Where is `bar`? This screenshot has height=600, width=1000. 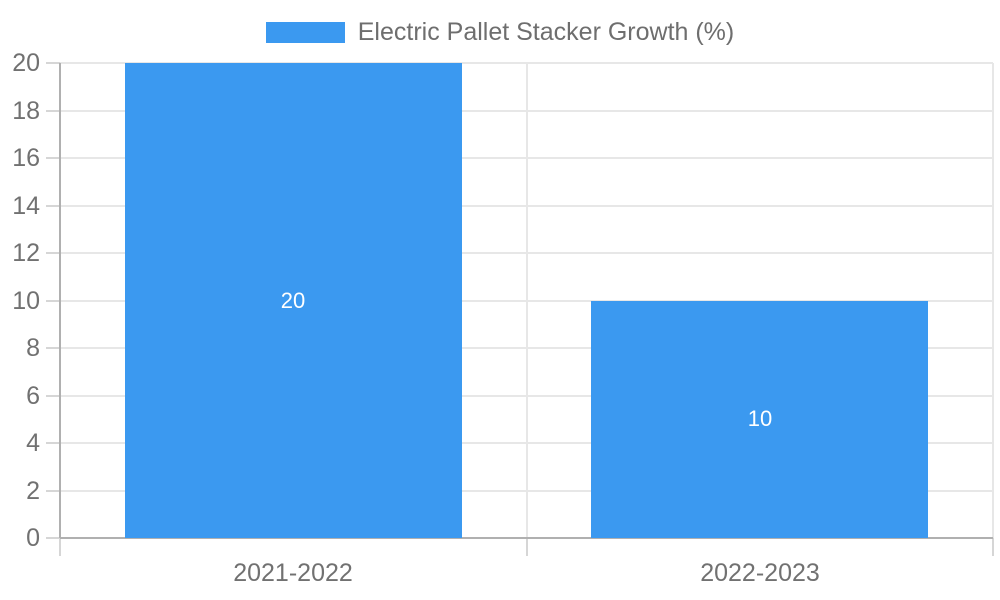 bar is located at coordinates (759, 419).